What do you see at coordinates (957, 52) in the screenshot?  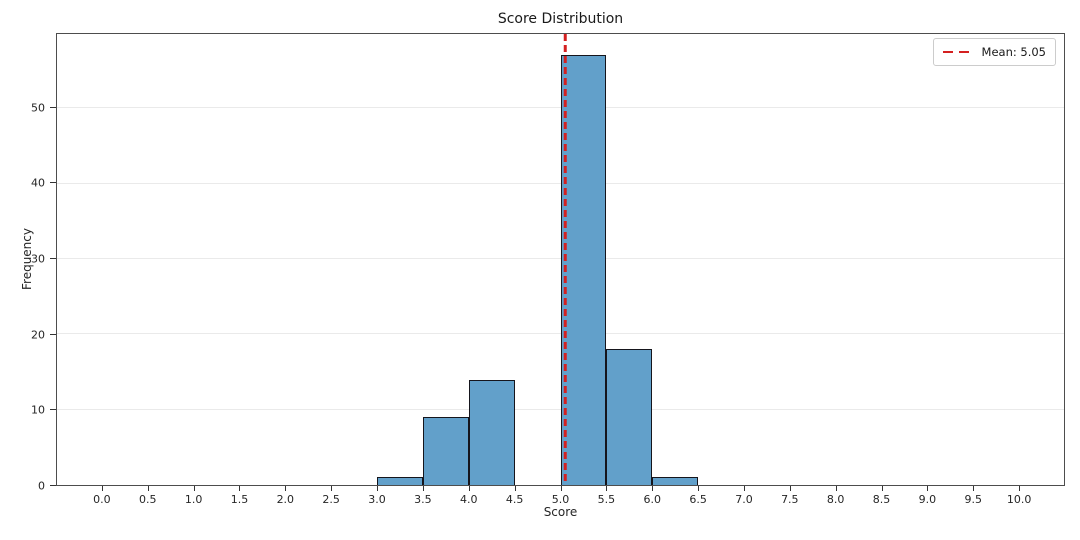 I see `legend-dashed-line-icon` at bounding box center [957, 52].